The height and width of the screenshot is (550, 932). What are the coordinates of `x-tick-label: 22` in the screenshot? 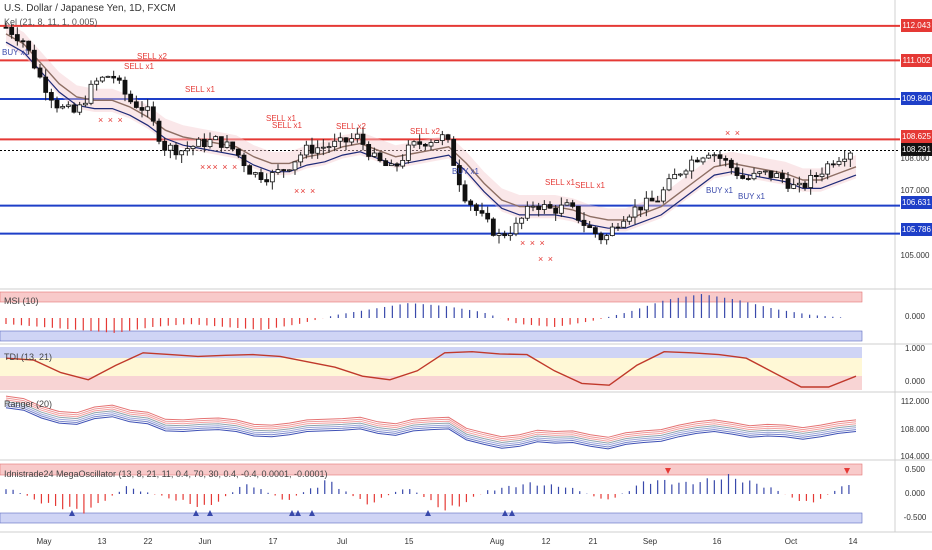 It's located at (148, 541).